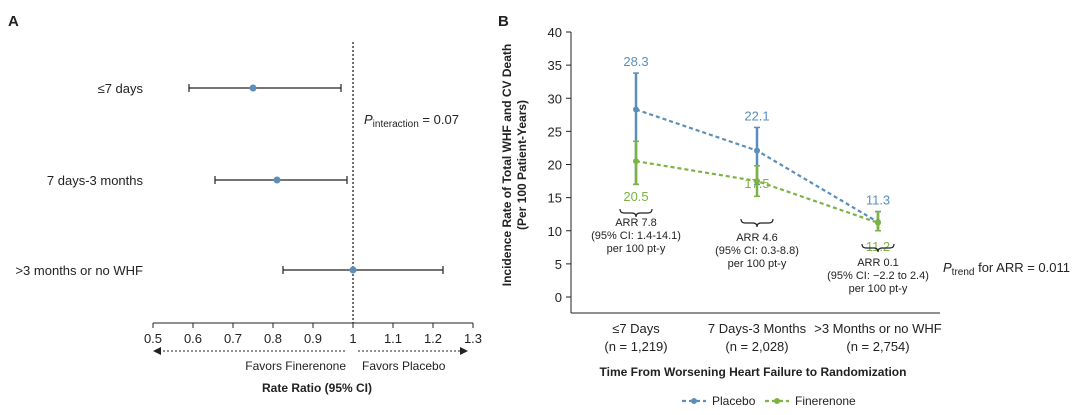 The width and height of the screenshot is (1076, 415). I want to click on y-tick-label: 0, so click(558, 297).